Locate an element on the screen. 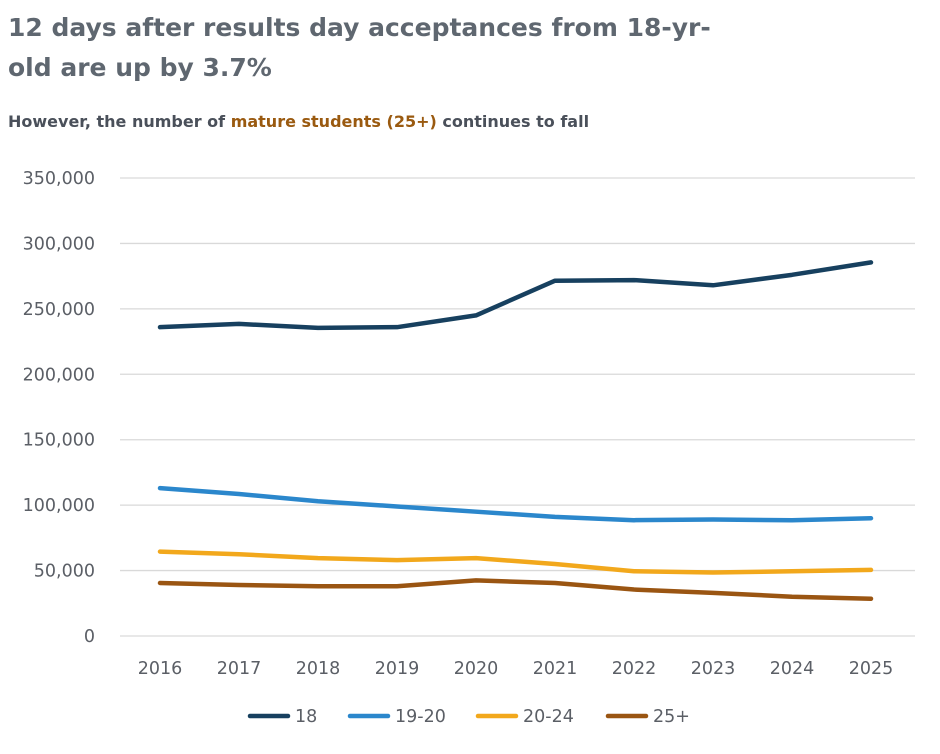  subtitle-lead: However, the number of is located at coordinates (119, 121).